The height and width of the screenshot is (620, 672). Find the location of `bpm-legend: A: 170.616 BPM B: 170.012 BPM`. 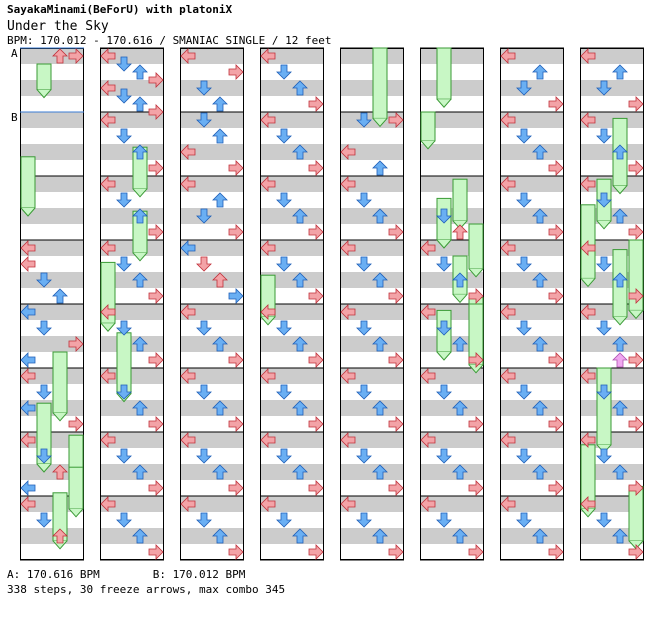

bpm-legend: A: 170.616 BPM B: 170.012 BPM is located at coordinates (126, 574).